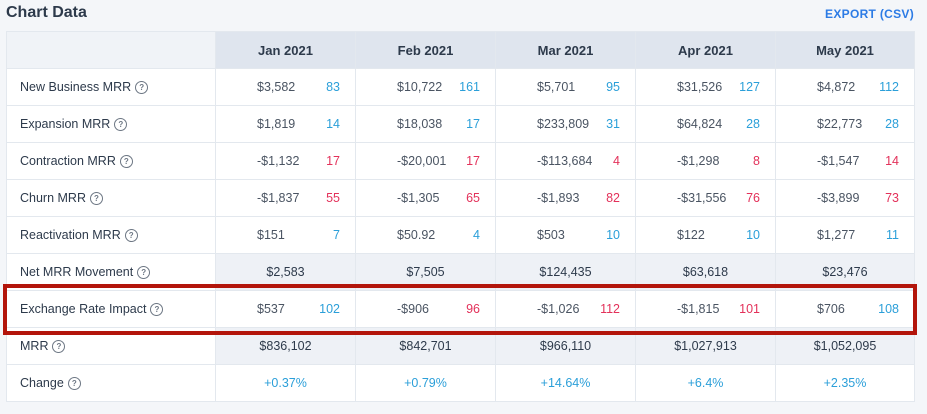  Describe the element at coordinates (65, 123) in the screenshot. I see `row-label: Expansion MRR` at that location.